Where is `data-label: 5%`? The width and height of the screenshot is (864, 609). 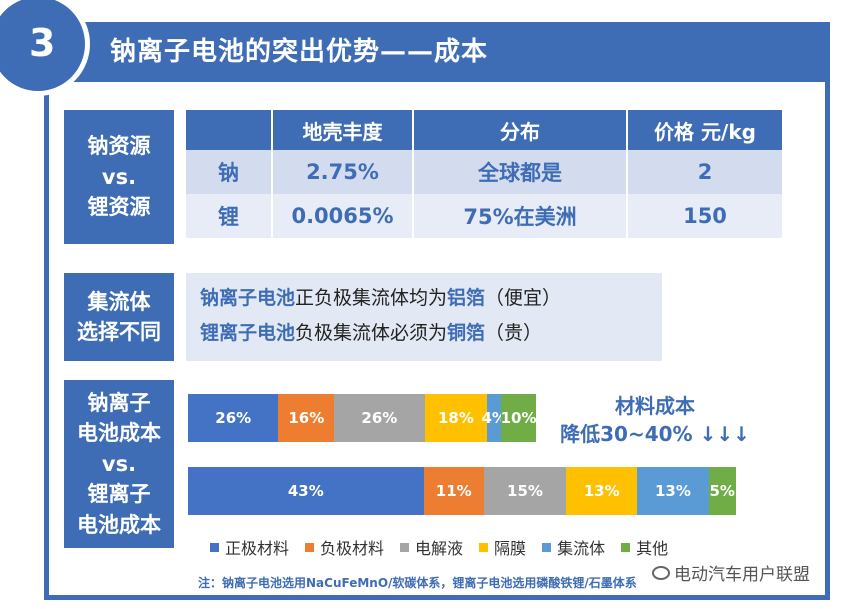
data-label: 5% is located at coordinates (722, 491).